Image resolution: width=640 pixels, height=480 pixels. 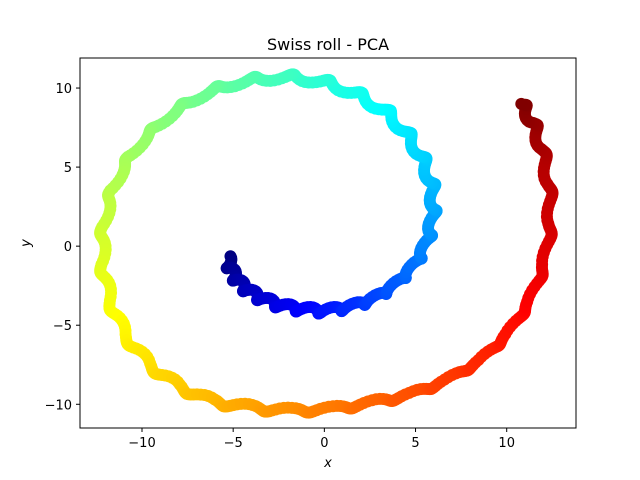 I want to click on x-tick-label: −10, so click(x=141, y=443).